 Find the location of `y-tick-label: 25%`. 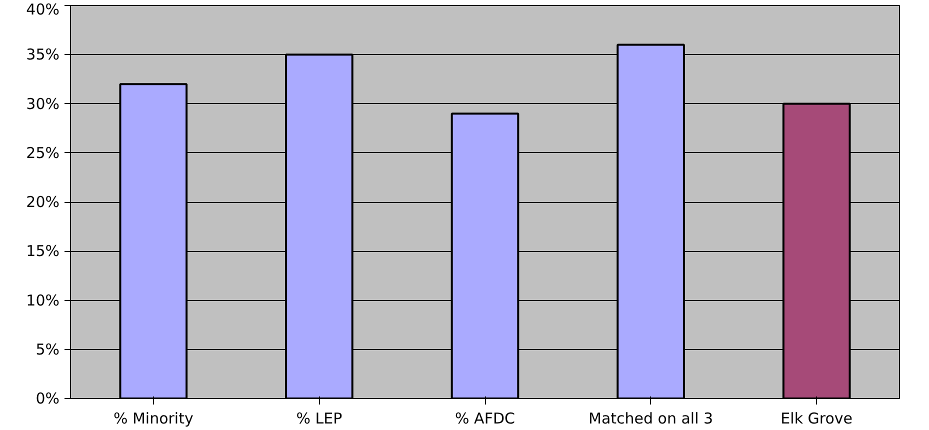

y-tick-label: 25% is located at coordinates (43, 153).